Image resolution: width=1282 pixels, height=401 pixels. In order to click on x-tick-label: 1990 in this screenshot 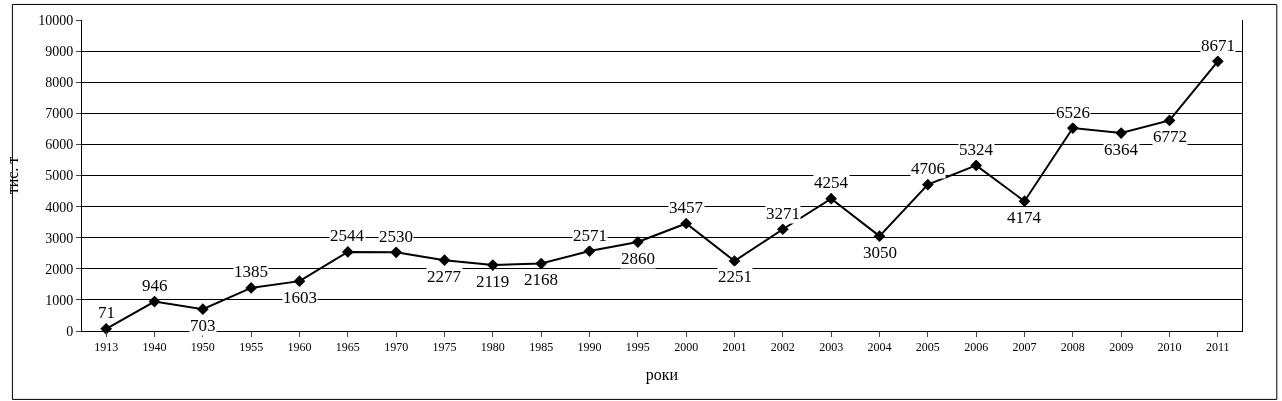, I will do `click(589, 347)`.